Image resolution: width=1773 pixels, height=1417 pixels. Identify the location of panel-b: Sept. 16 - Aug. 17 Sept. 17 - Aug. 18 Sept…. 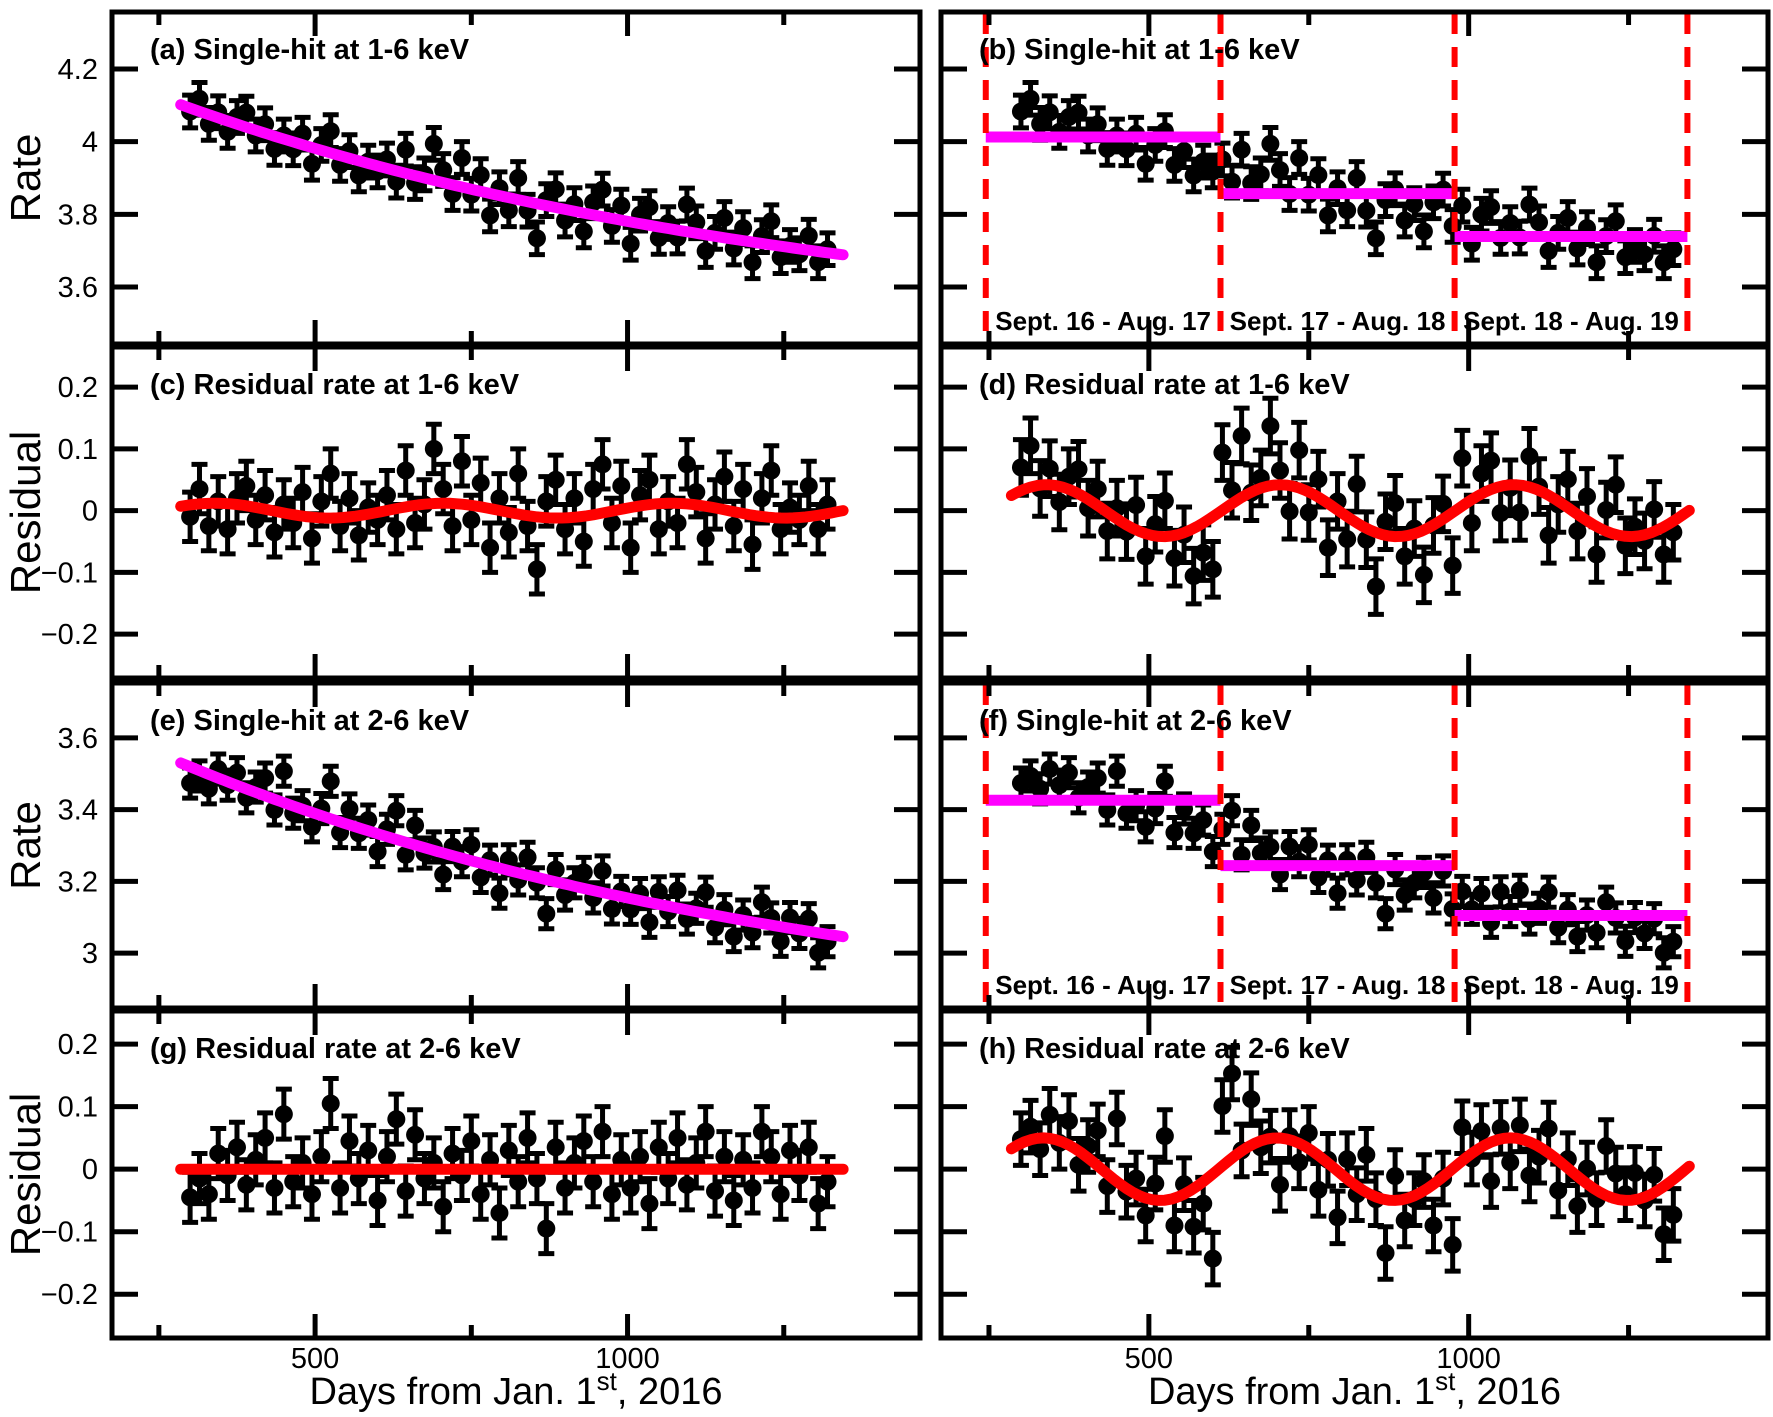
(1354, 178).